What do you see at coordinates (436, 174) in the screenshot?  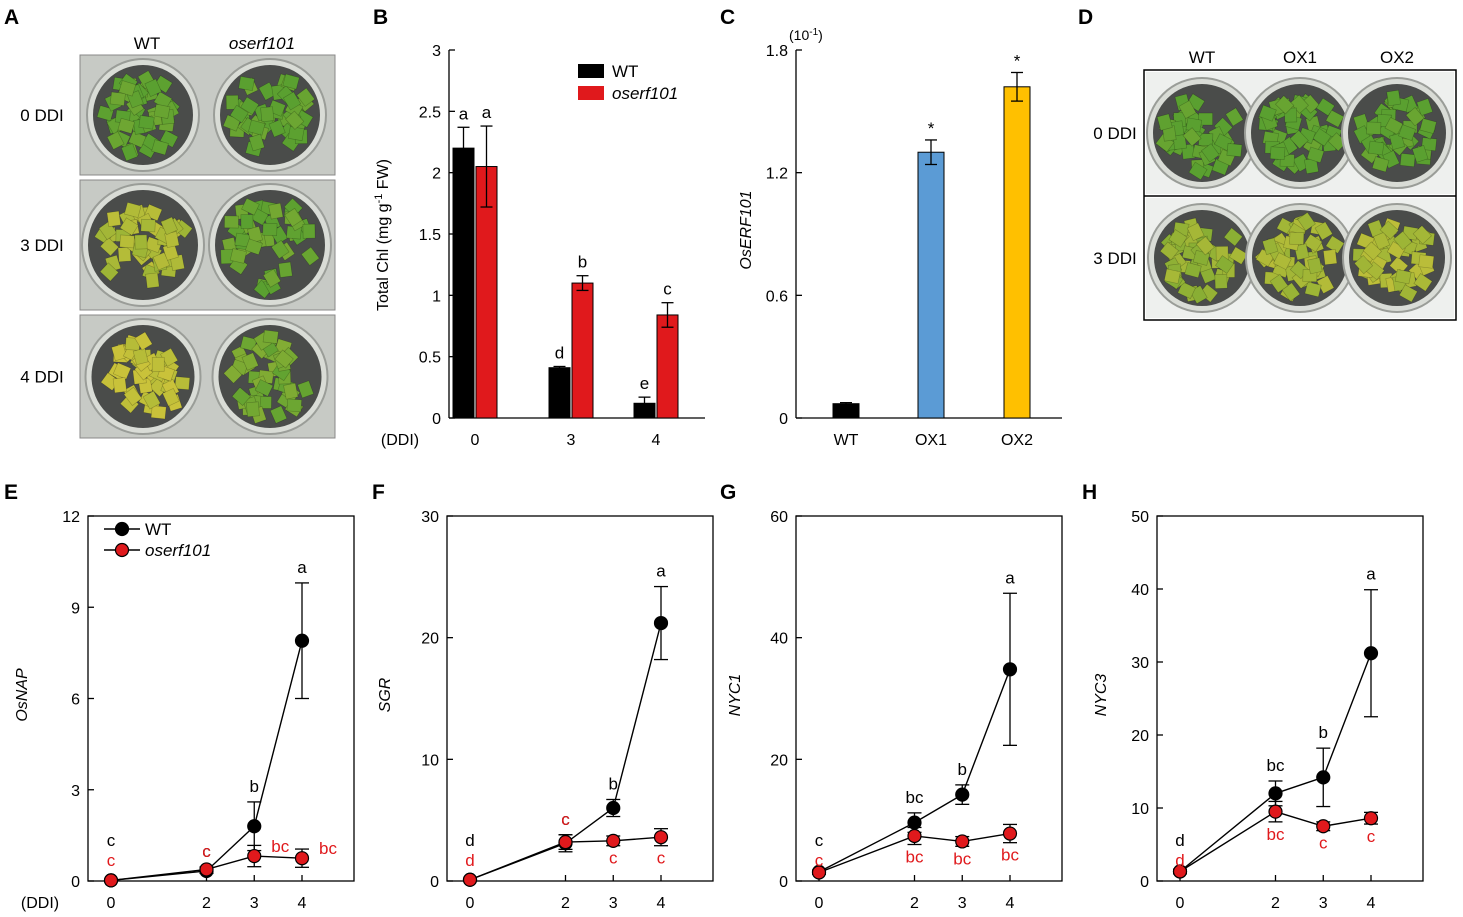 I see `y-tick-label: 2` at bounding box center [436, 174].